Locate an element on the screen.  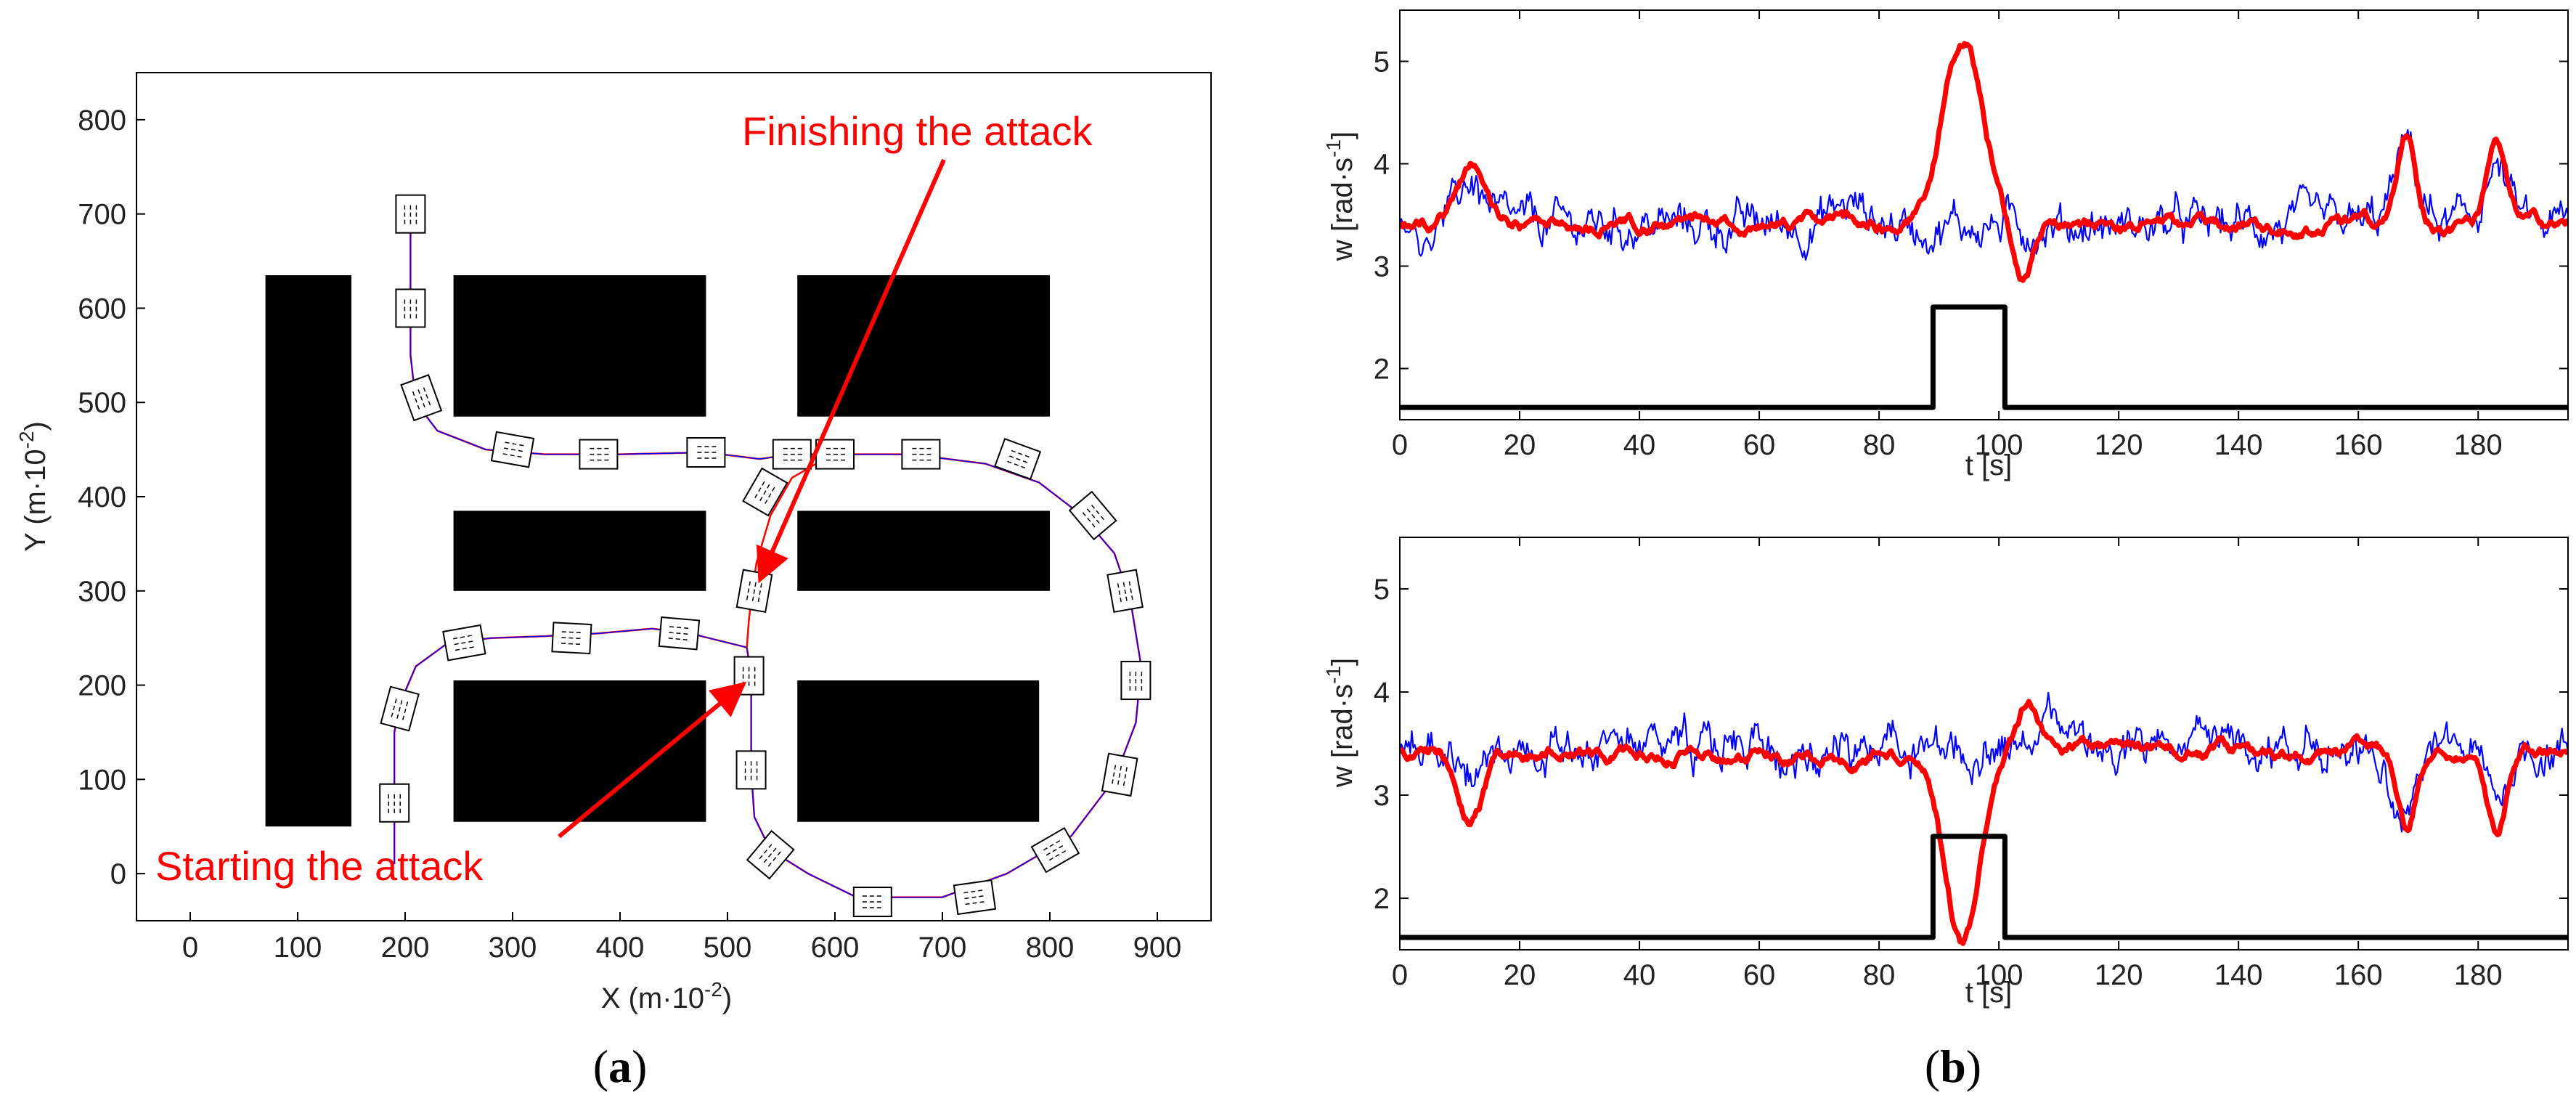
x-tick-label: 600 is located at coordinates (835, 948).